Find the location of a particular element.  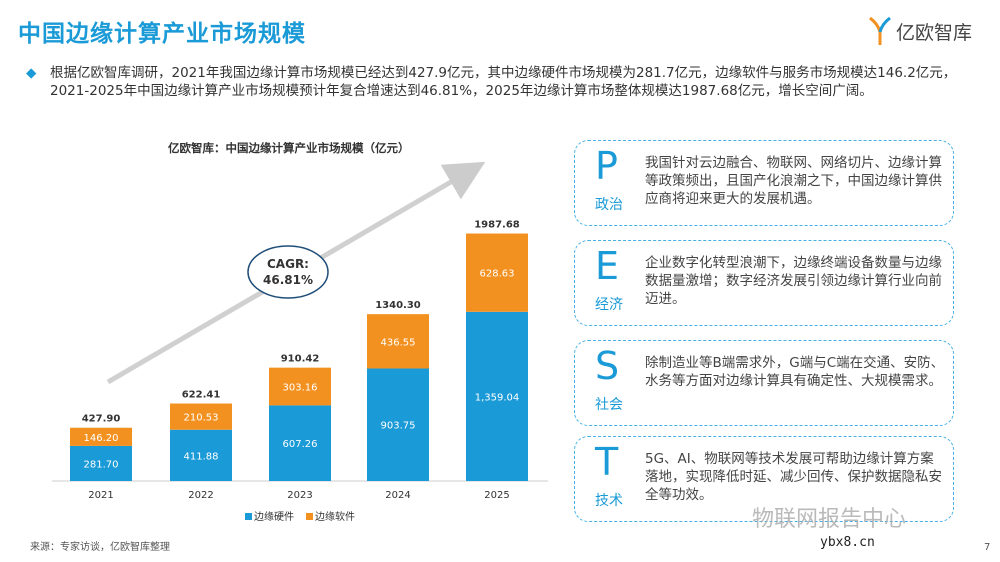

card-letter: P is located at coordinates (606, 166).